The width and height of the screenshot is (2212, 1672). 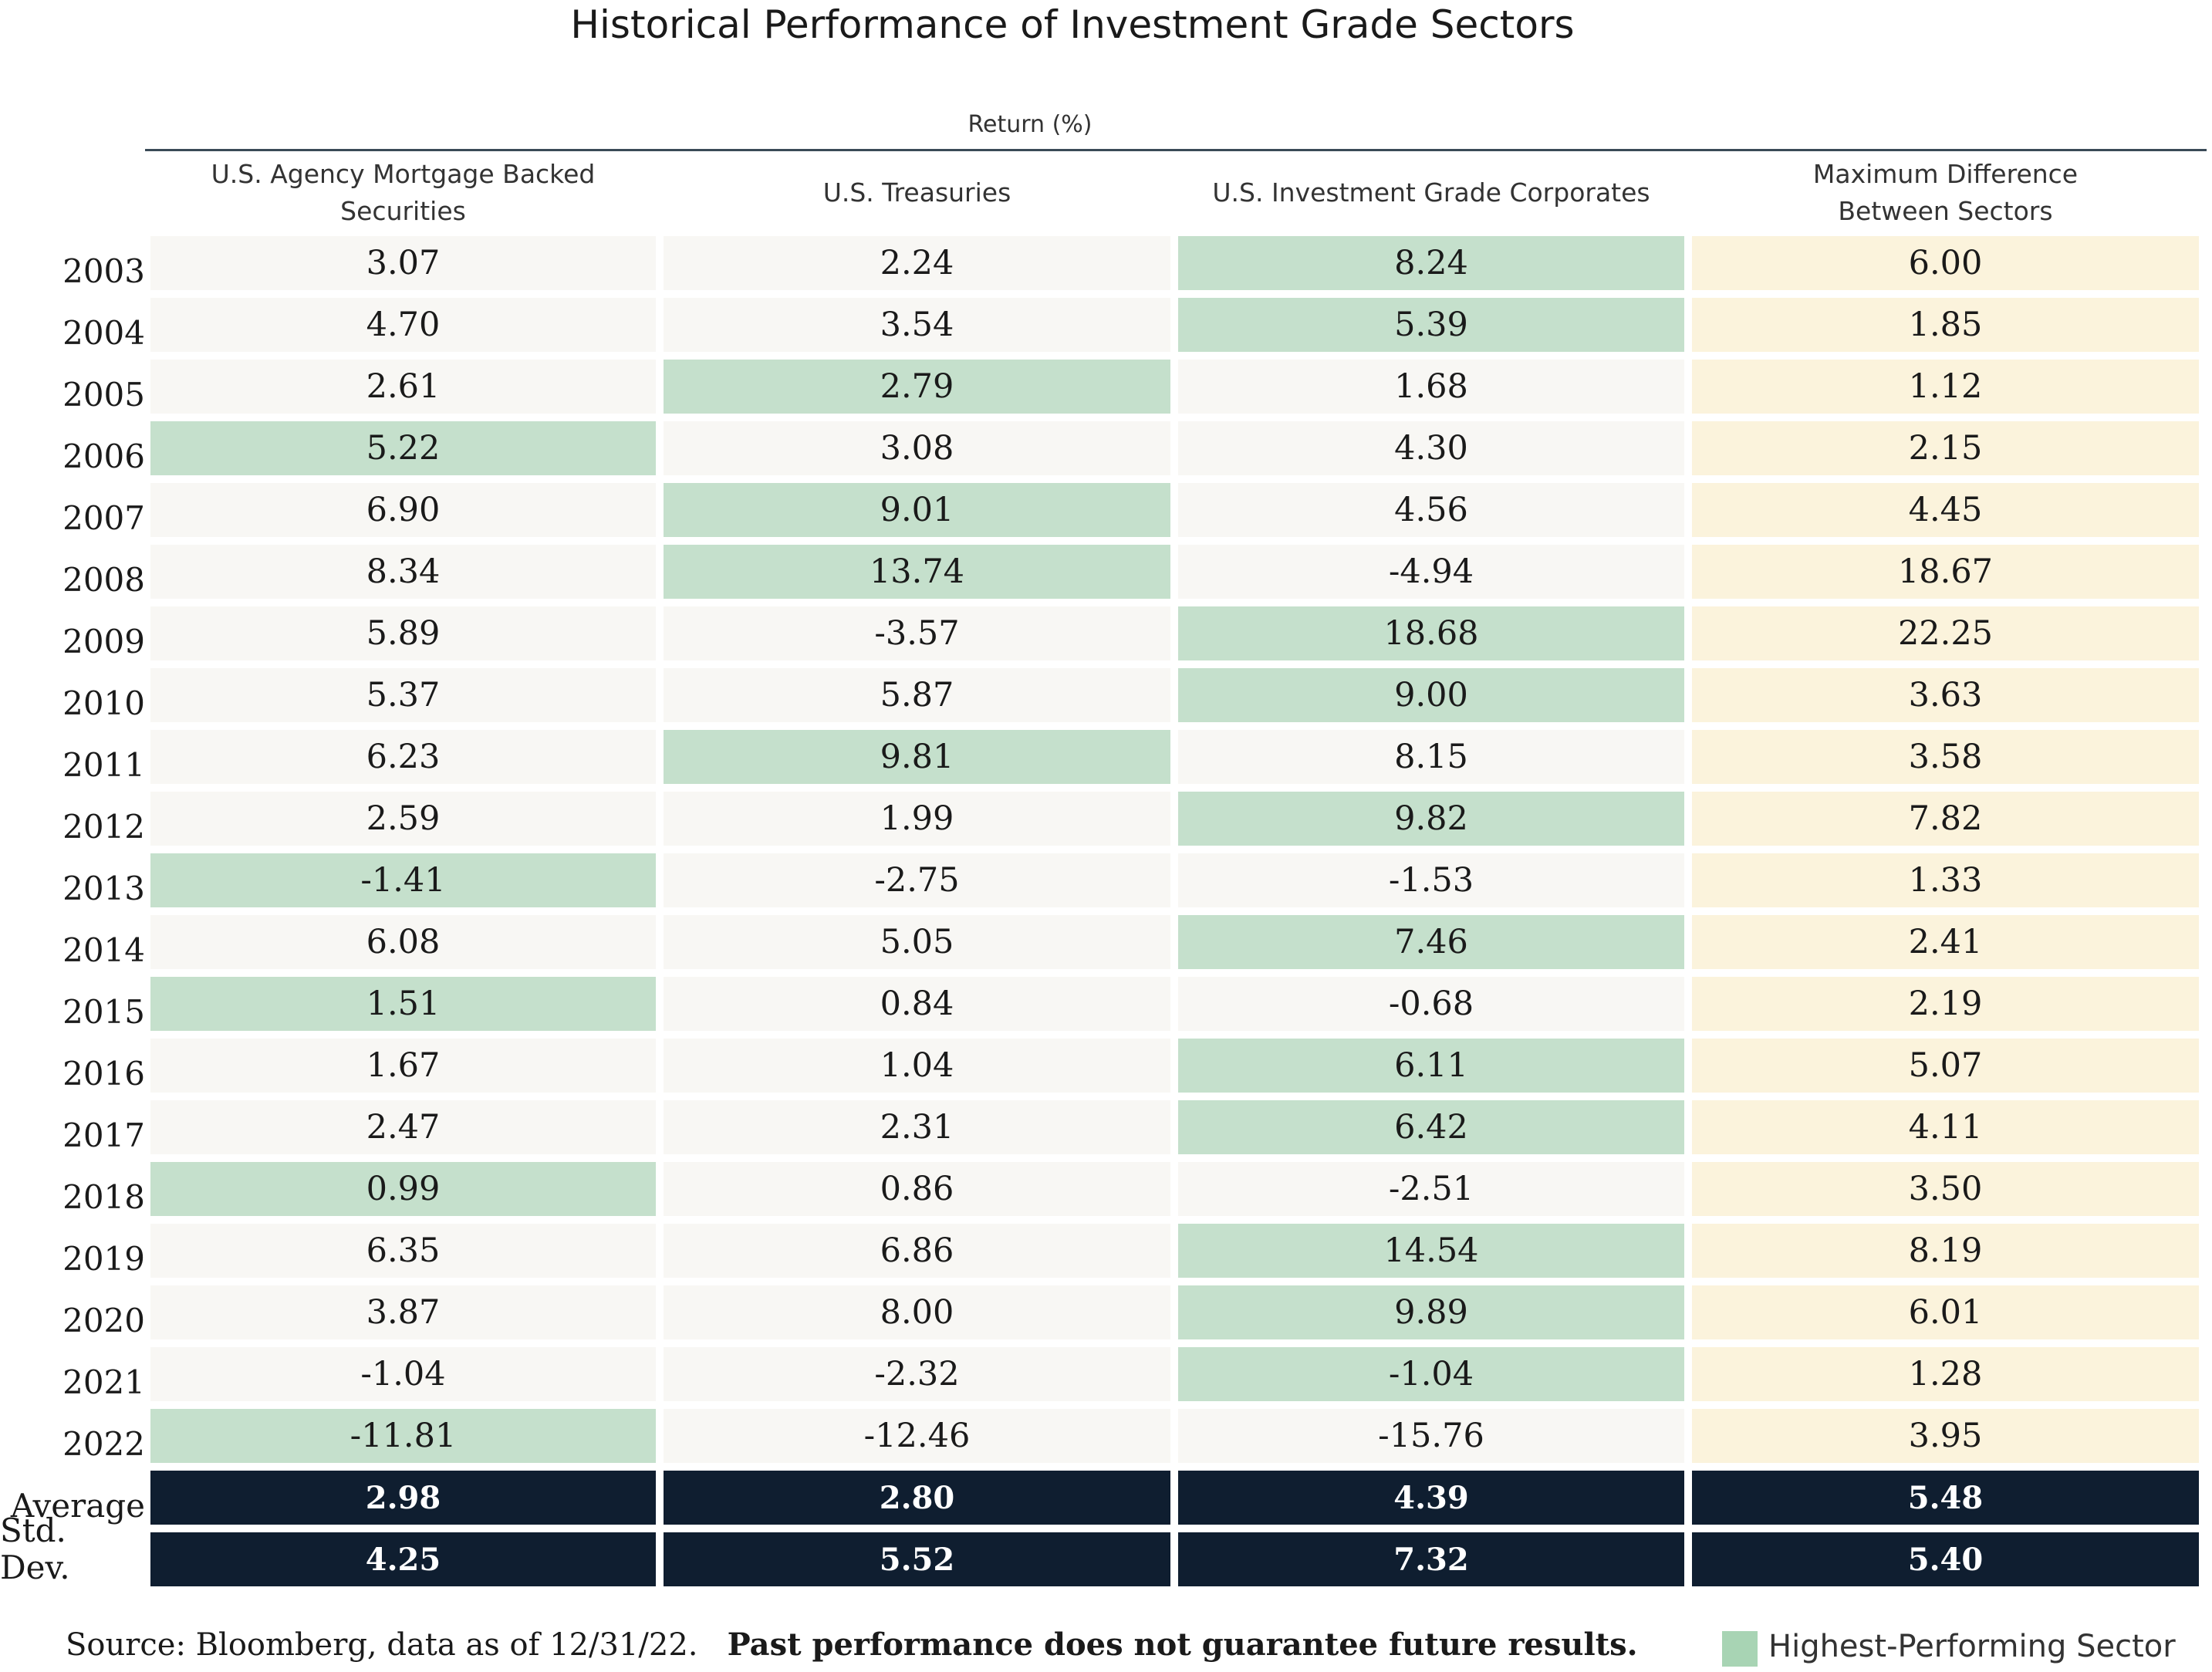 I want to click on table-cell-corporates: -1.04, so click(x=1431, y=1374).